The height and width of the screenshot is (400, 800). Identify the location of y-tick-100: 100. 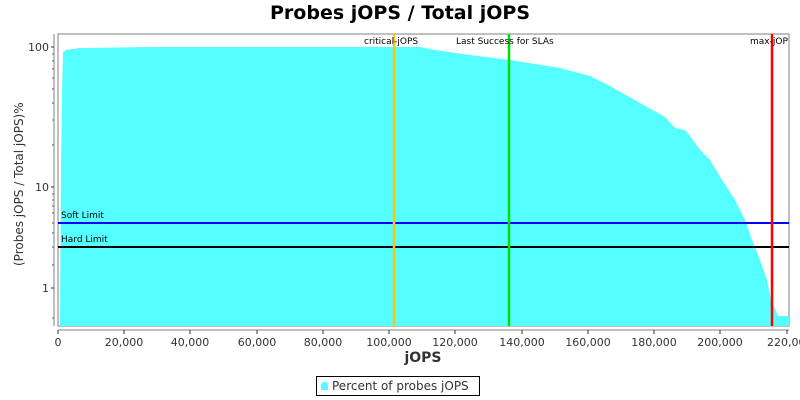
(38, 47).